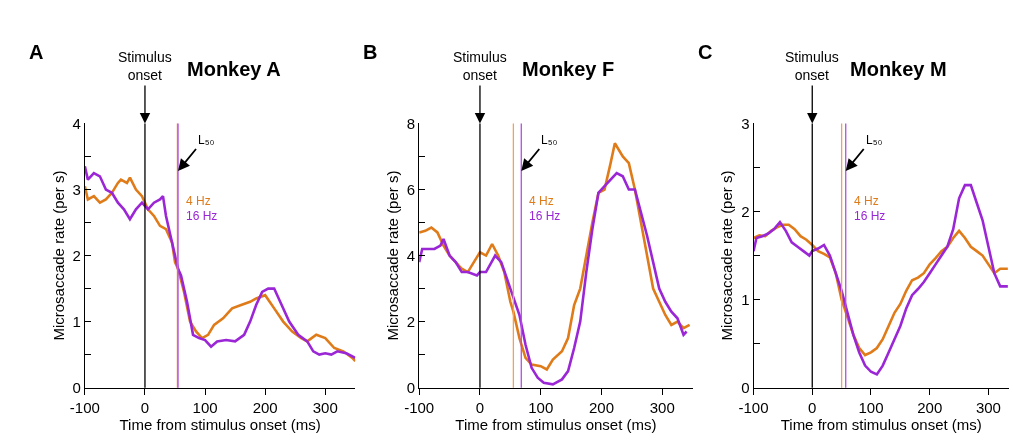 The width and height of the screenshot is (1013, 441). I want to click on y-tick-label: 8, so click(411, 123).